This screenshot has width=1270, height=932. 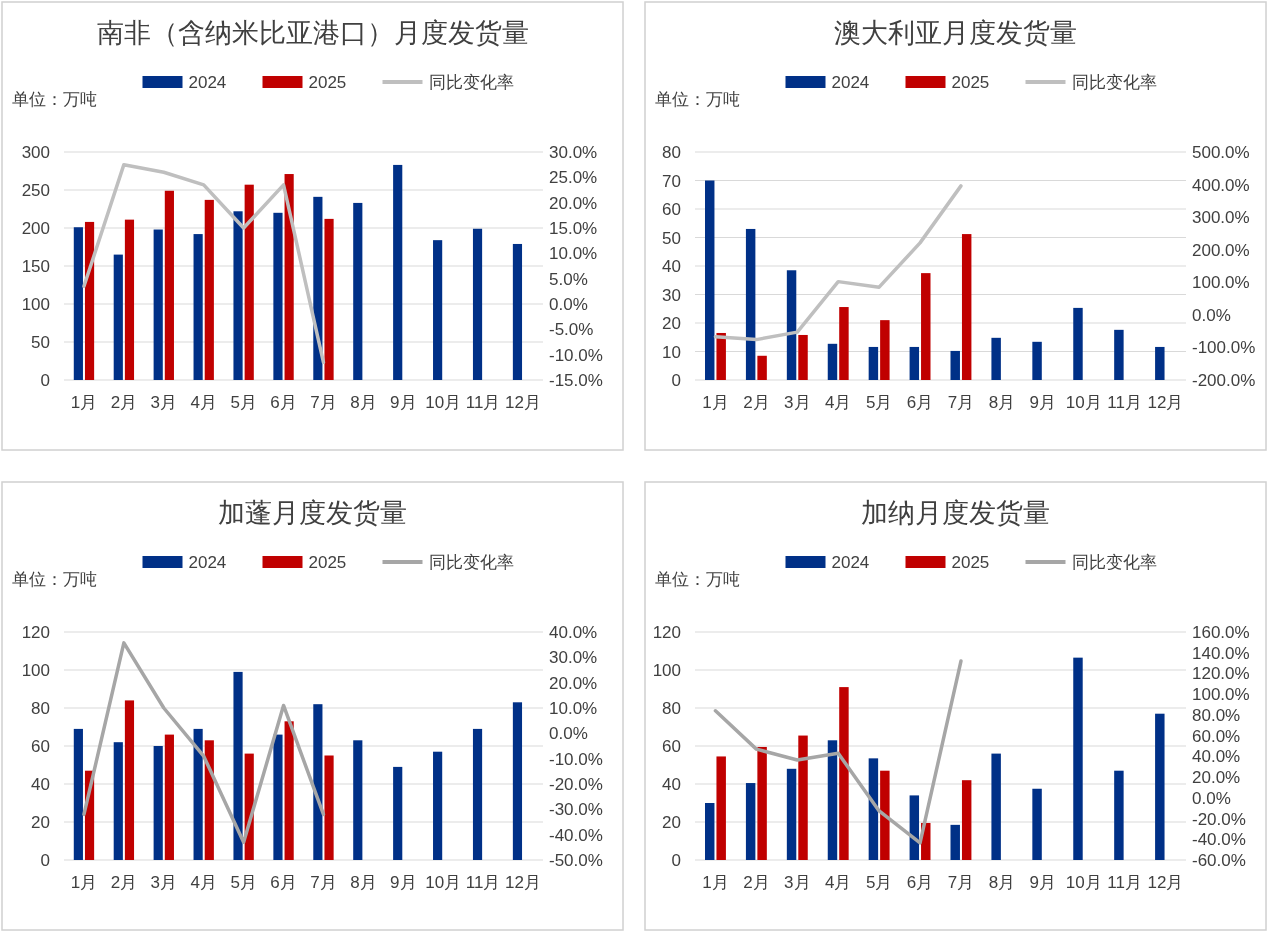 I want to click on chart-title: 加纳月度发货量, so click(x=955, y=513).